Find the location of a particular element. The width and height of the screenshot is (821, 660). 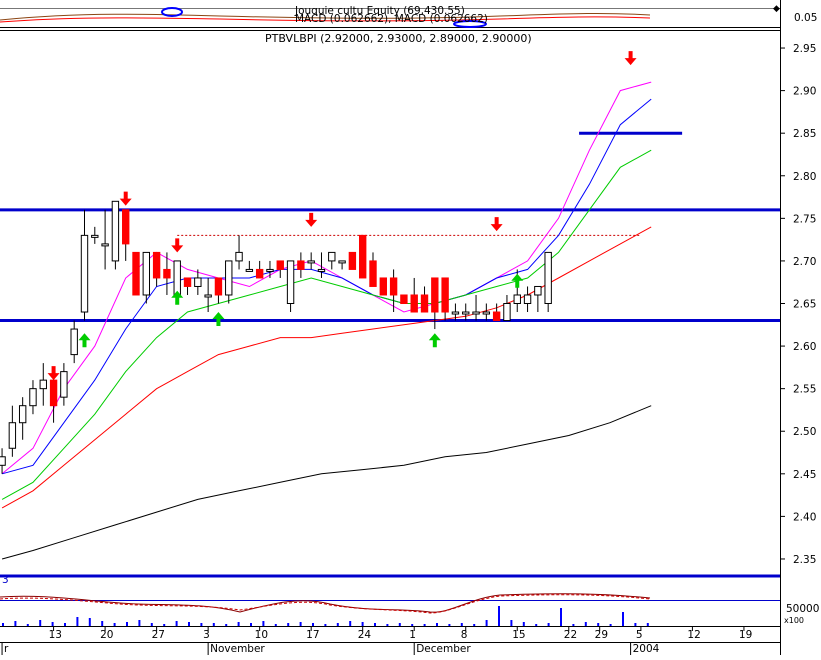

y-tick-label: 2.70 is located at coordinates (804, 262).